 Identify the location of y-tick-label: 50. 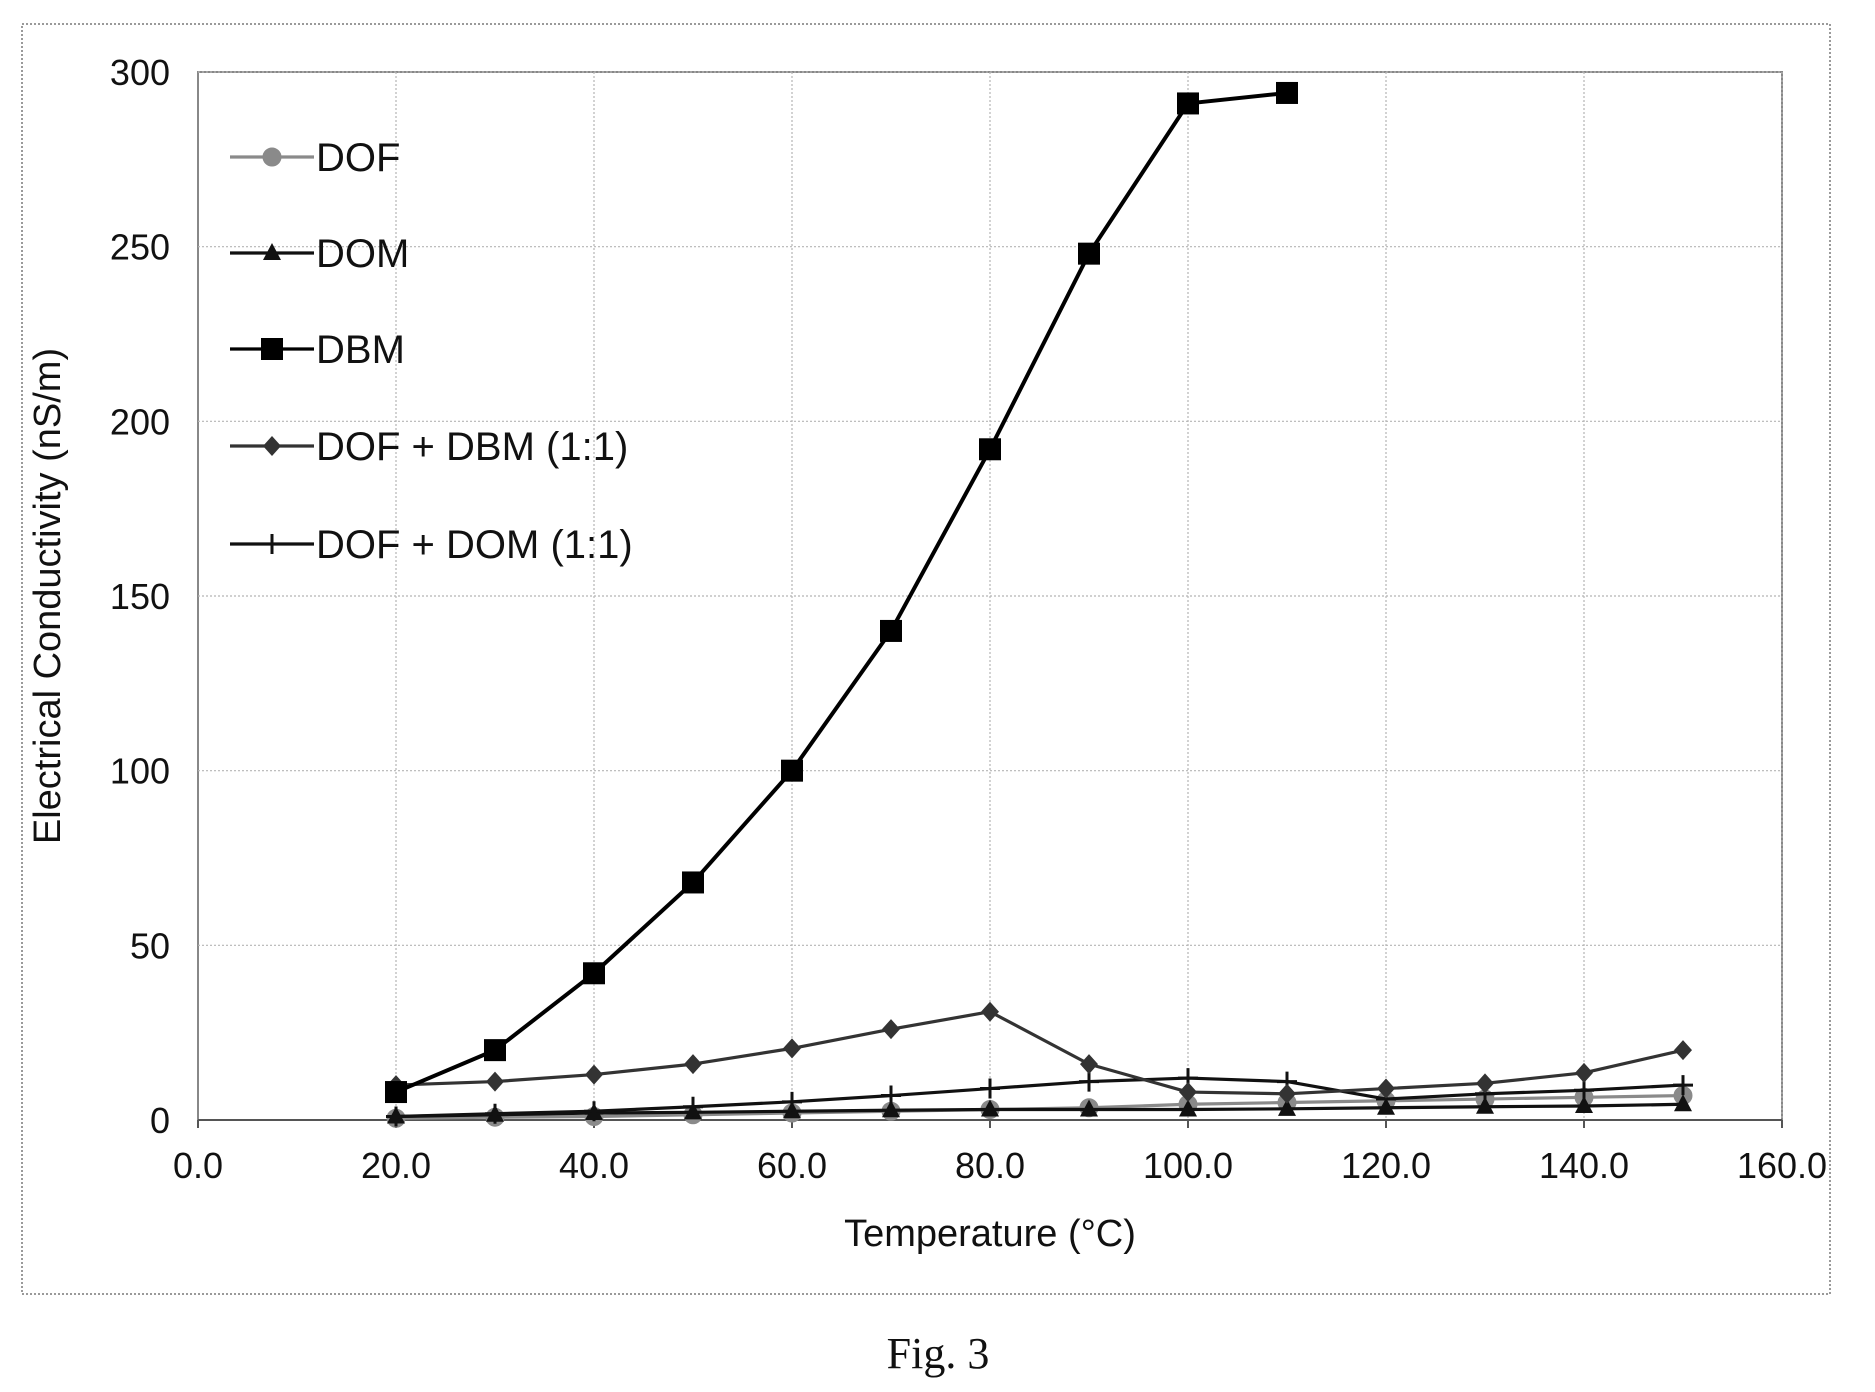
(150, 945).